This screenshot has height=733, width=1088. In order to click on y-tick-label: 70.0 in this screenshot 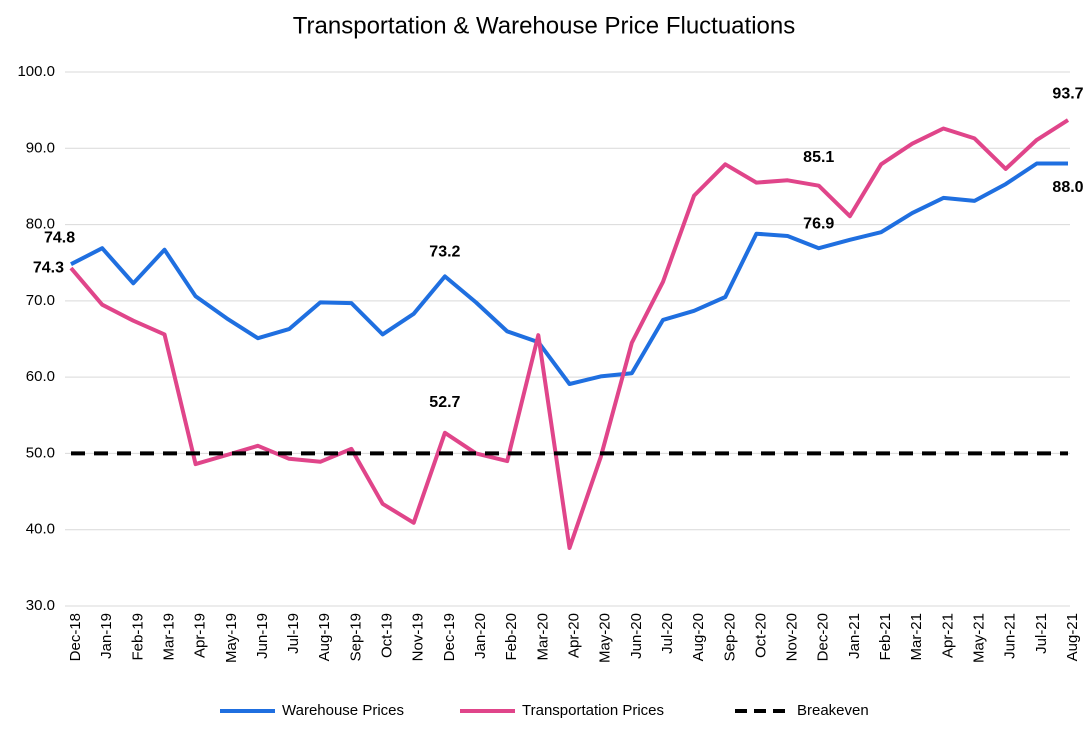, I will do `click(40, 300)`.